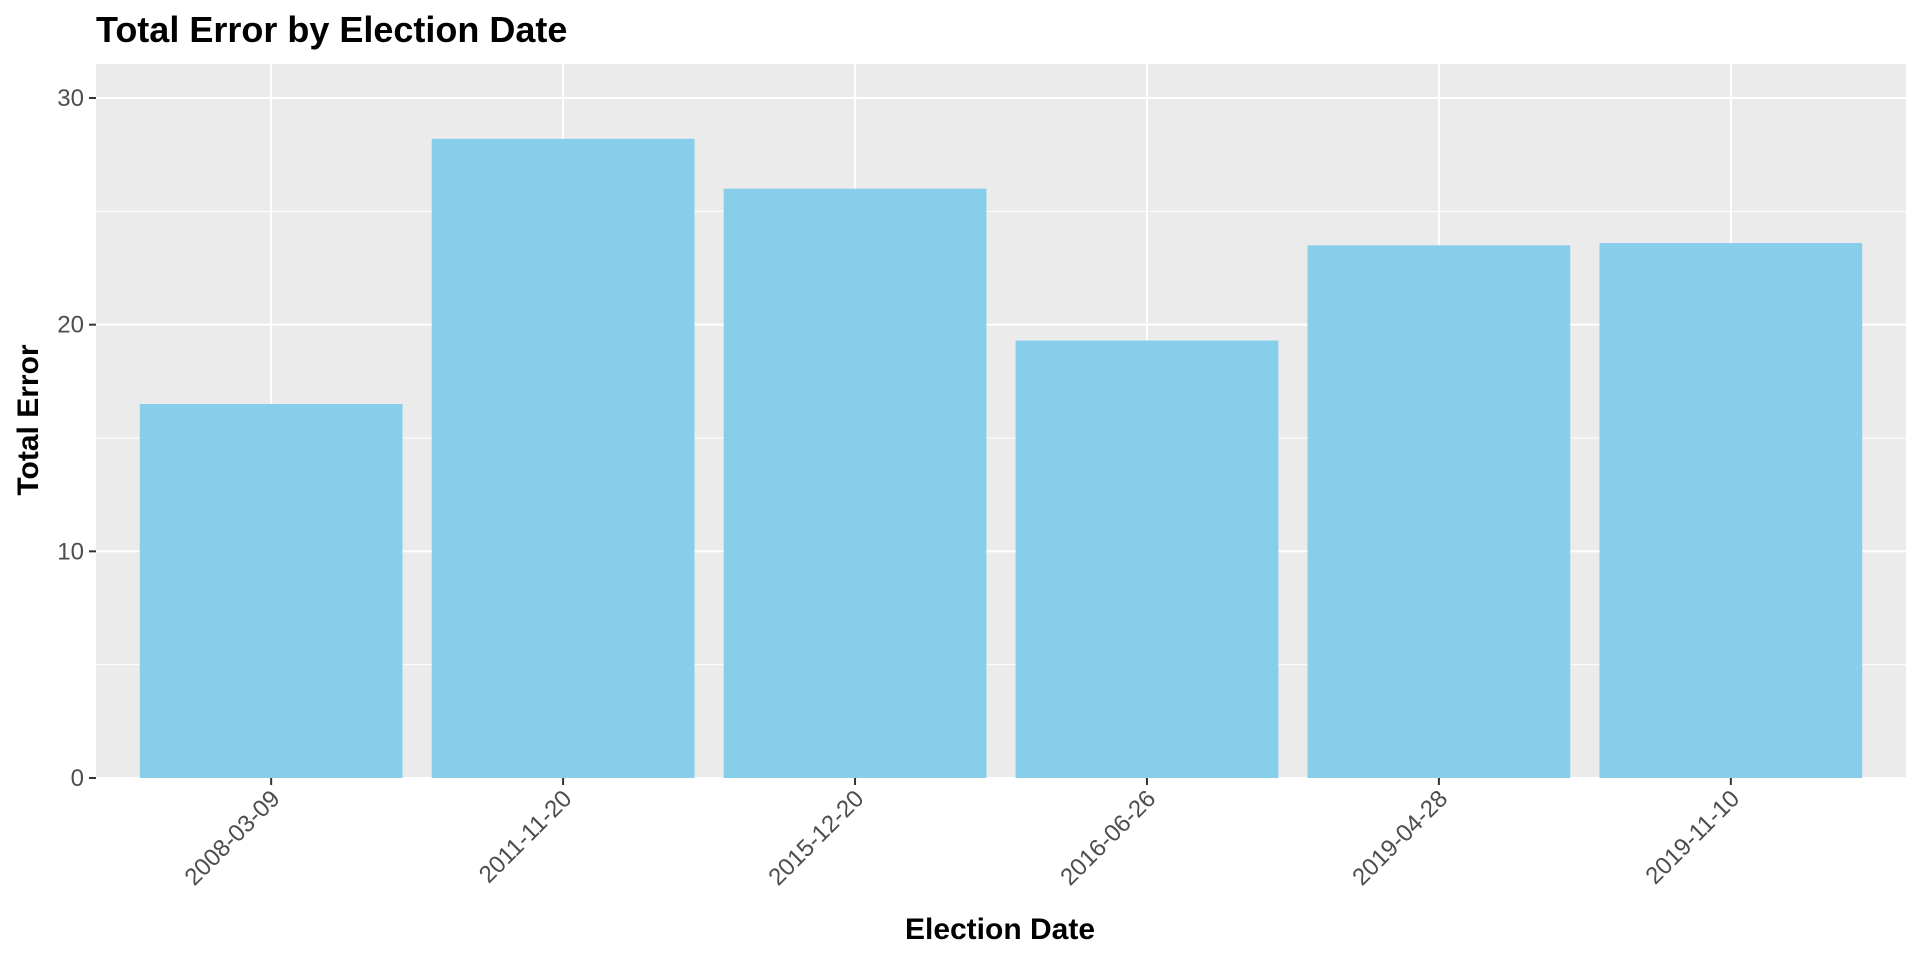 The image size is (1920, 960). Describe the element at coordinates (70, 98) in the screenshot. I see `y-tick-label: 30` at that location.